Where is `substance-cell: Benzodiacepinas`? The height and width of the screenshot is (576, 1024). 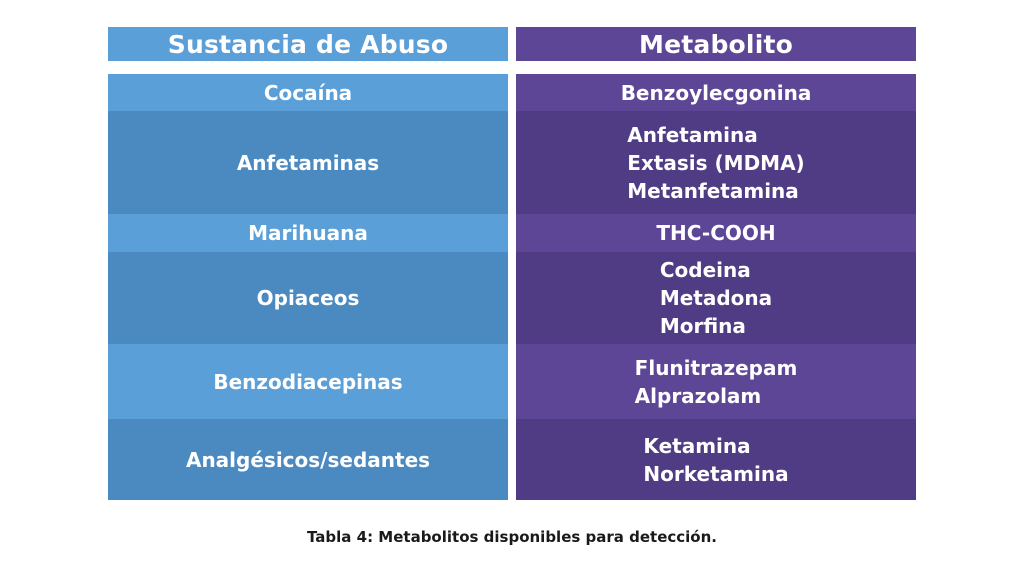
substance-cell: Benzodiacepinas is located at coordinates (308, 381).